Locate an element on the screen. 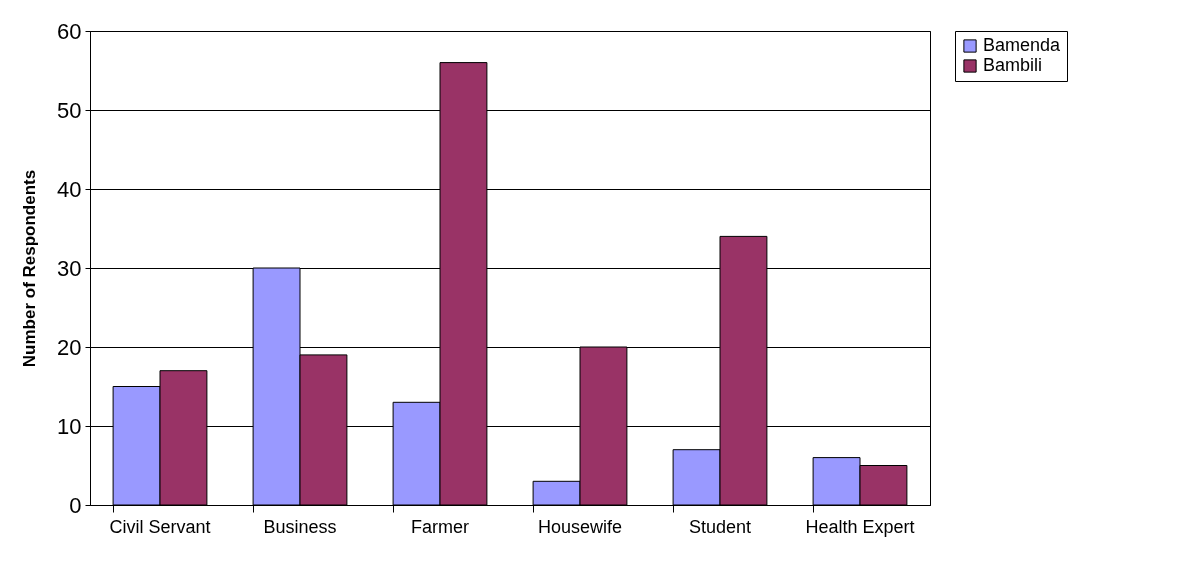  y-tick-label: 10 is located at coordinates (69, 426).